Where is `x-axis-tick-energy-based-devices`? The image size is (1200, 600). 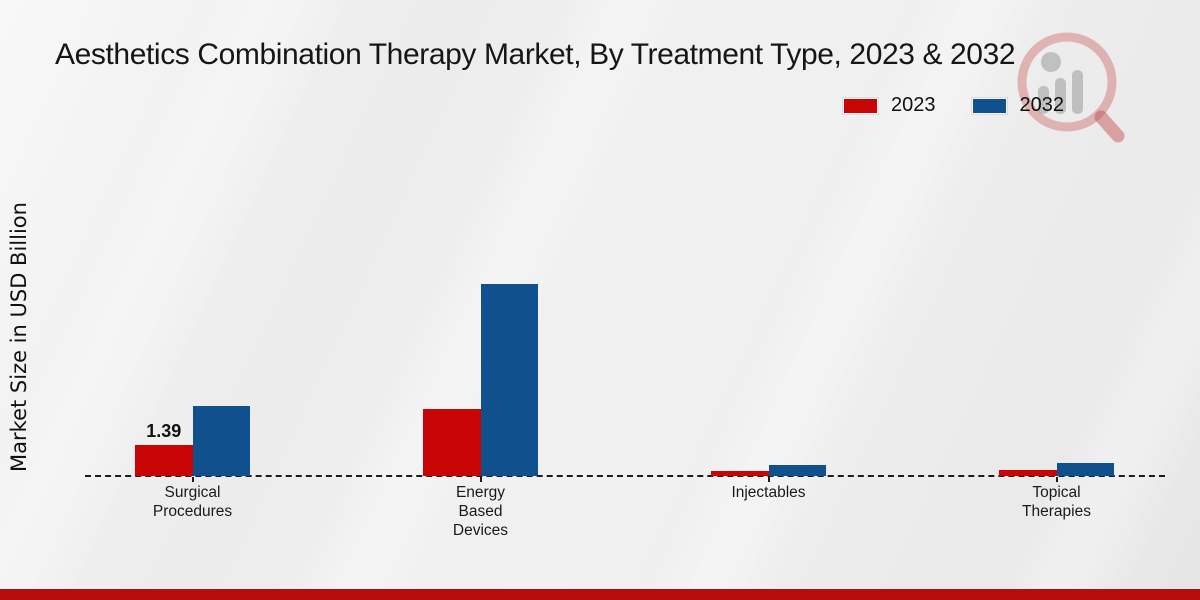
x-axis-tick-energy-based-devices is located at coordinates (480, 479).